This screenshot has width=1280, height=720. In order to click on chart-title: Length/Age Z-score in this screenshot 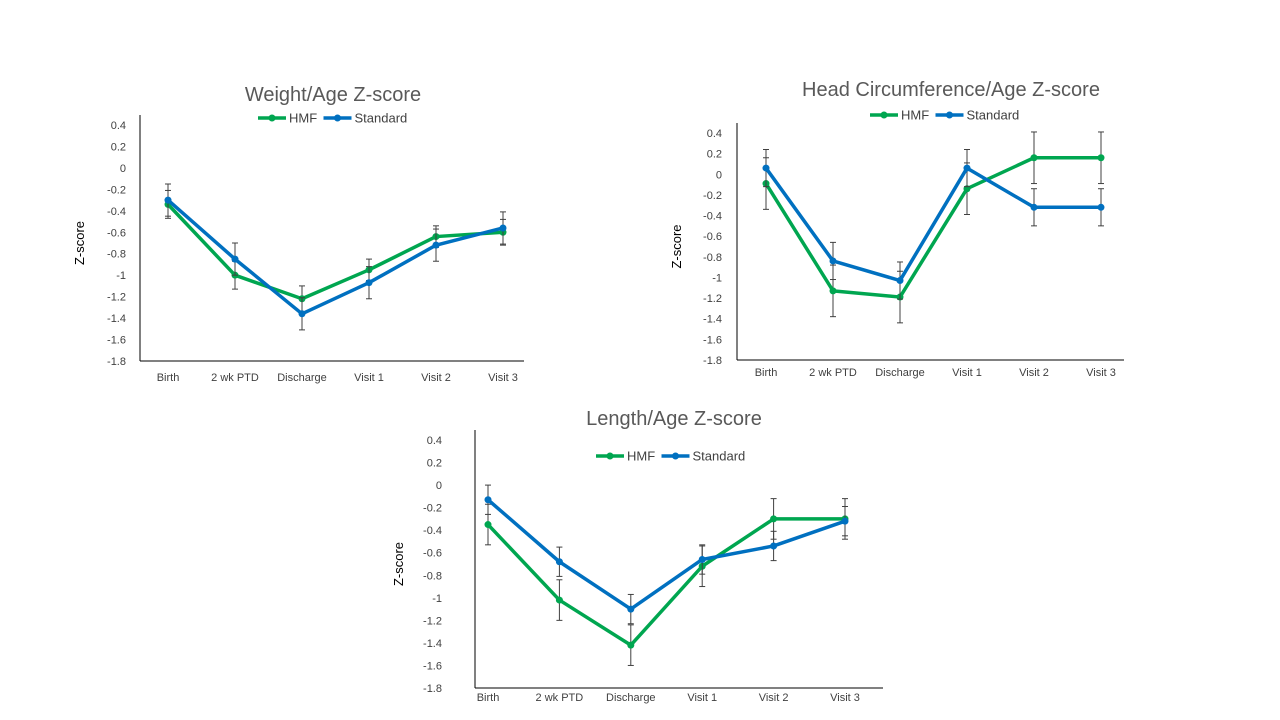, I will do `click(674, 419)`.